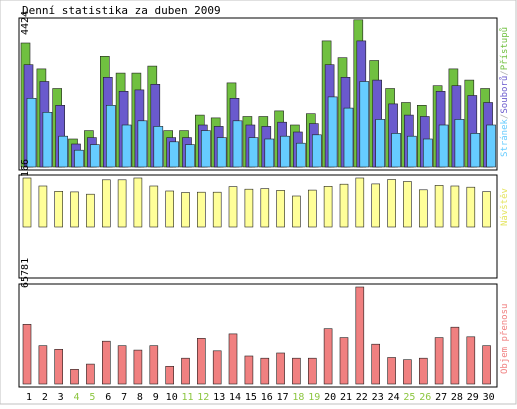 Image resolution: width=517 pixels, height=409 pixels. I want to click on x-tick-label: 7, so click(124, 397).